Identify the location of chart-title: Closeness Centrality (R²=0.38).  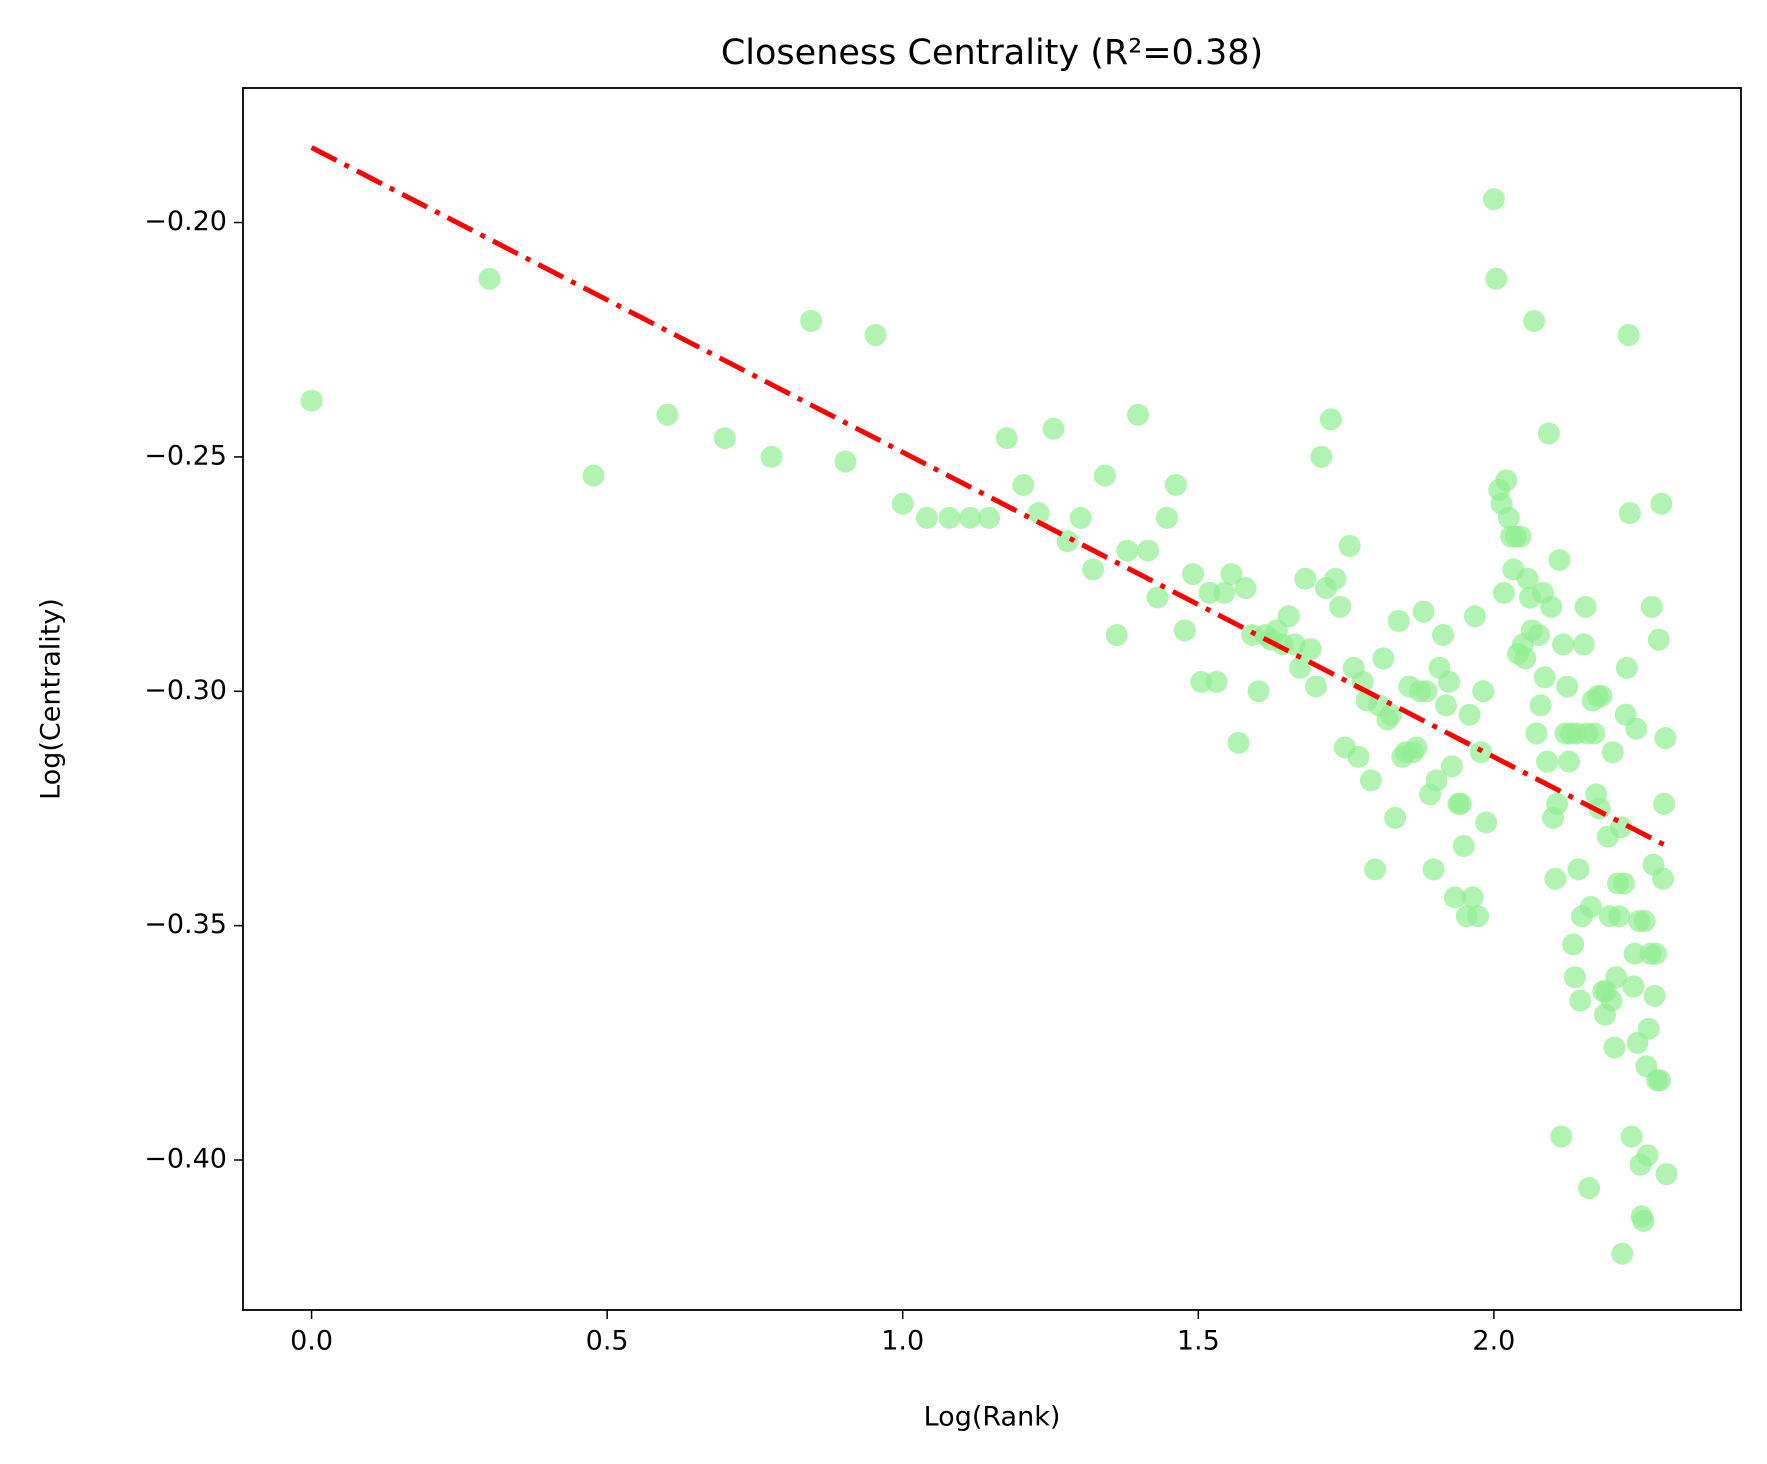
(992, 53).